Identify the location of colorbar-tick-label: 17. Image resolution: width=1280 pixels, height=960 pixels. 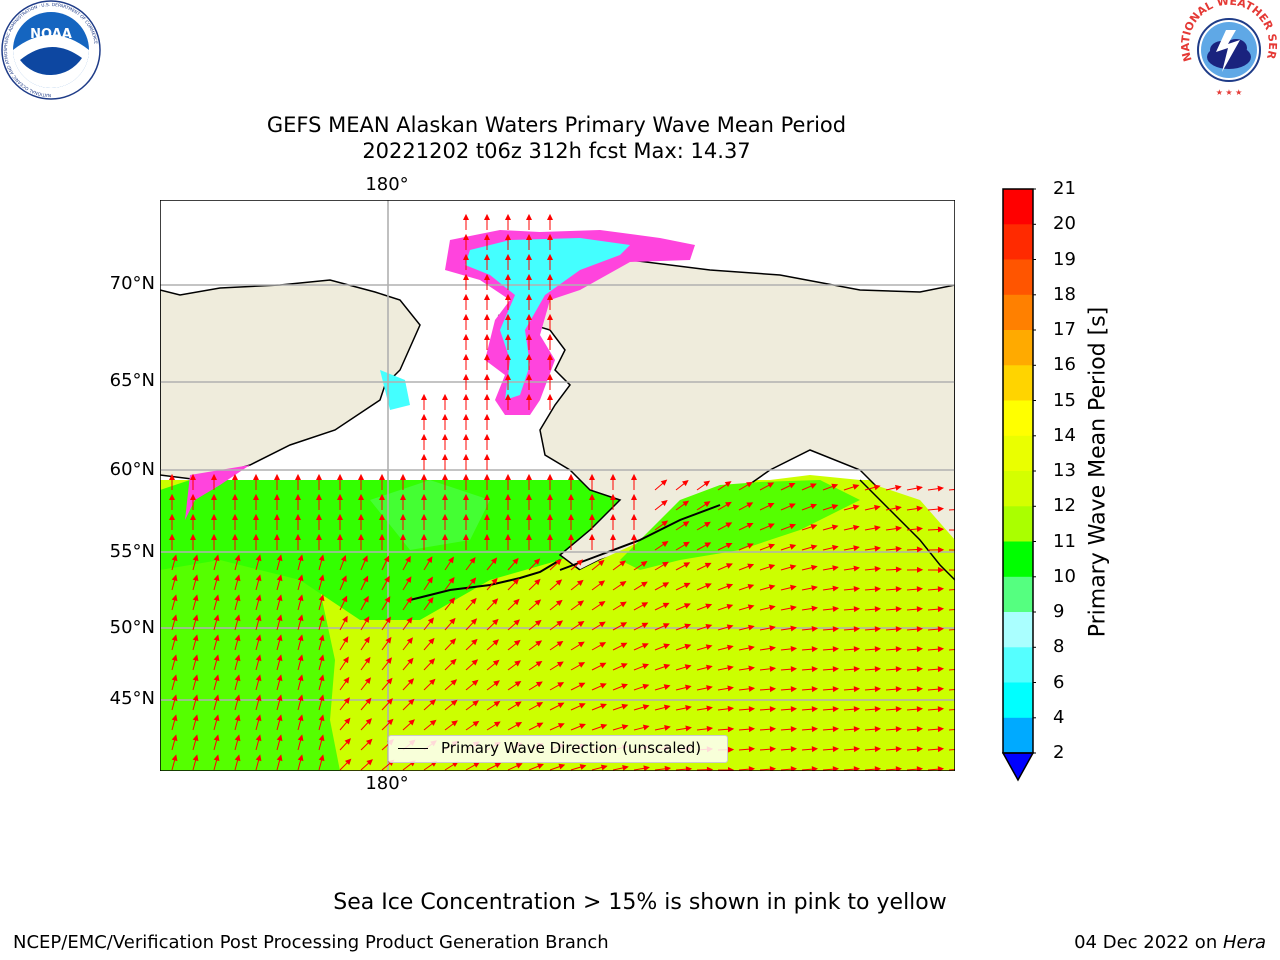
(1064, 329).